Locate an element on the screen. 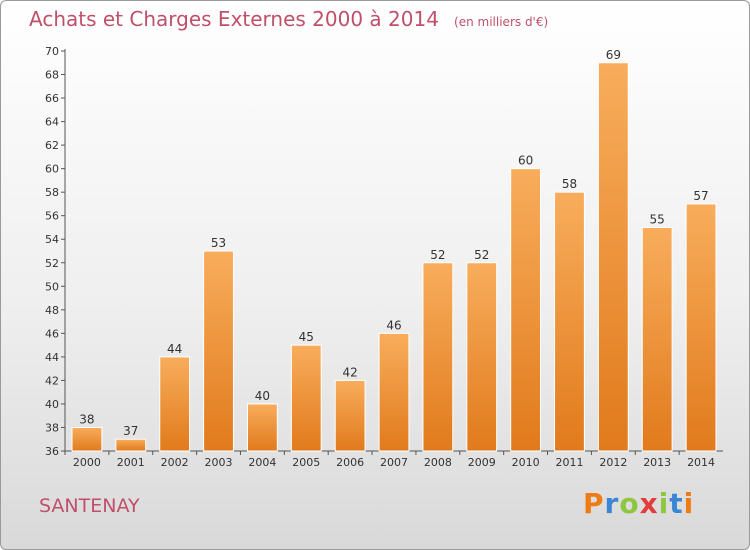 This screenshot has height=550, width=750. y-tick-label: 52 is located at coordinates (52, 263).